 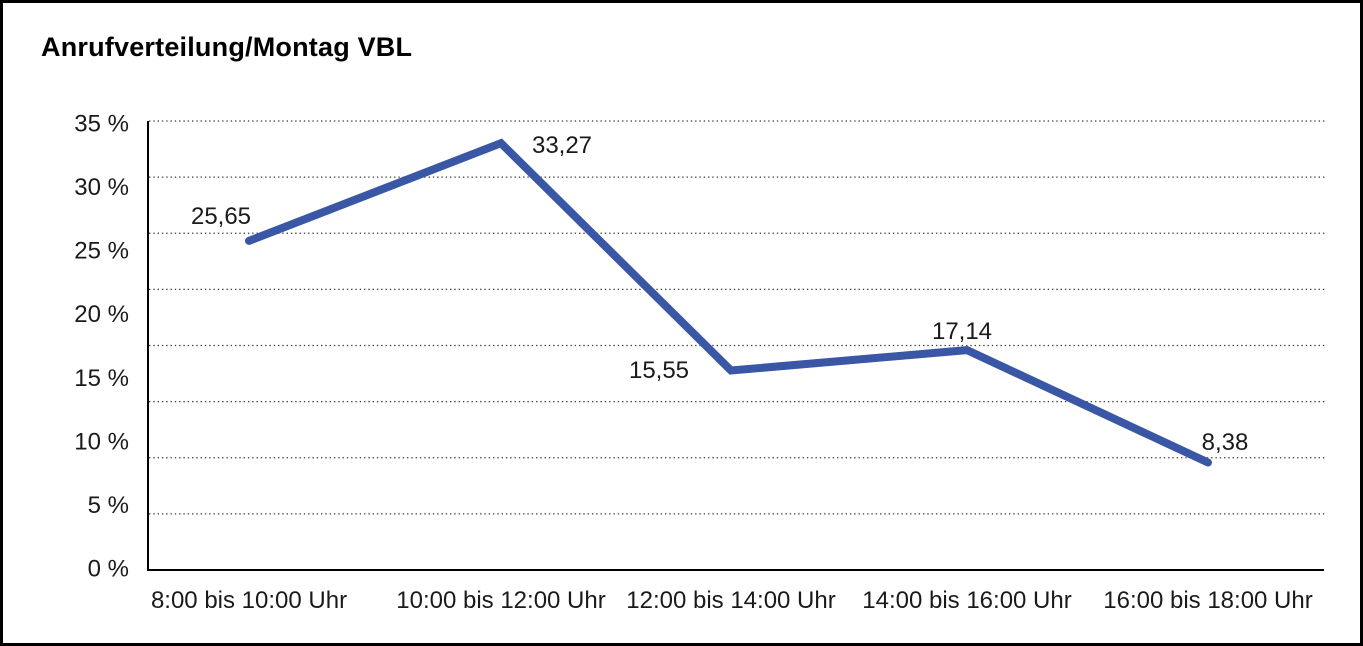 I want to click on y-axis-tick-label: 5 %, so click(x=108, y=505).